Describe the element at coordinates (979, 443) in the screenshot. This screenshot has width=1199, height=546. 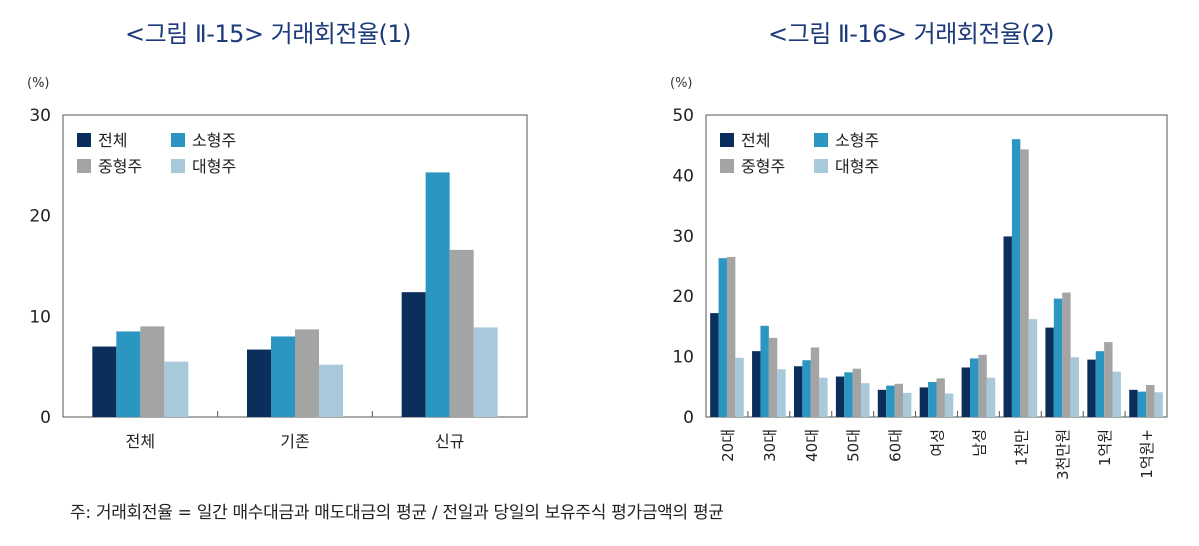
I see `x-tick-label: 남성` at that location.